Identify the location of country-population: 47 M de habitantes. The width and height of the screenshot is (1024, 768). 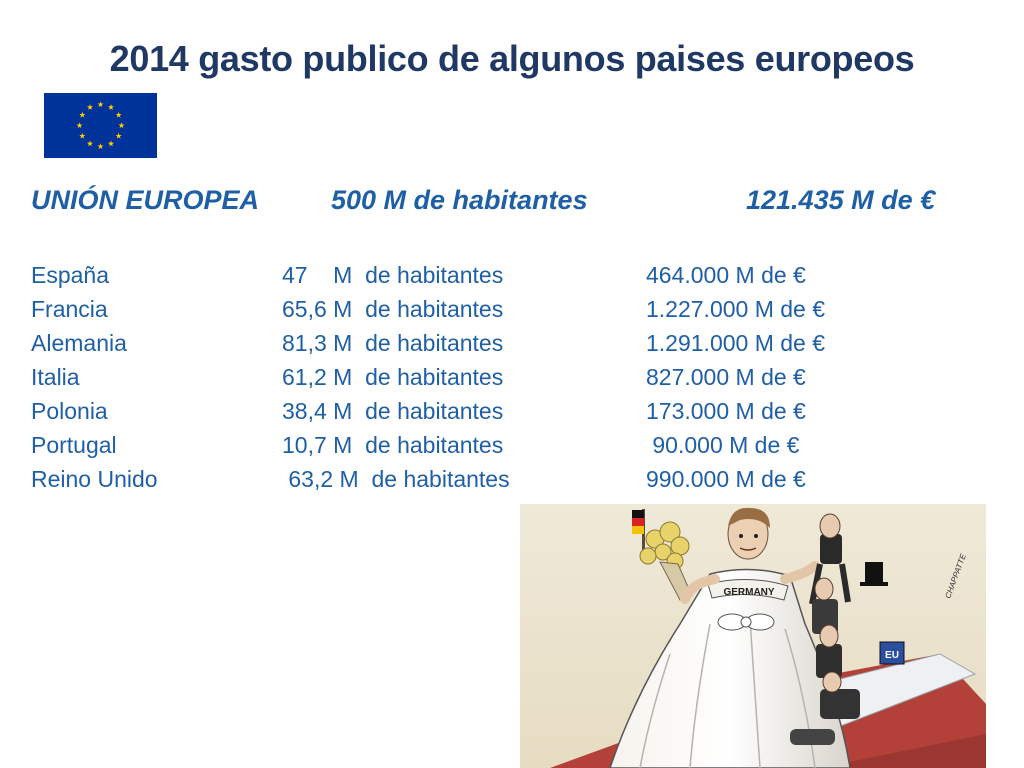
(393, 275).